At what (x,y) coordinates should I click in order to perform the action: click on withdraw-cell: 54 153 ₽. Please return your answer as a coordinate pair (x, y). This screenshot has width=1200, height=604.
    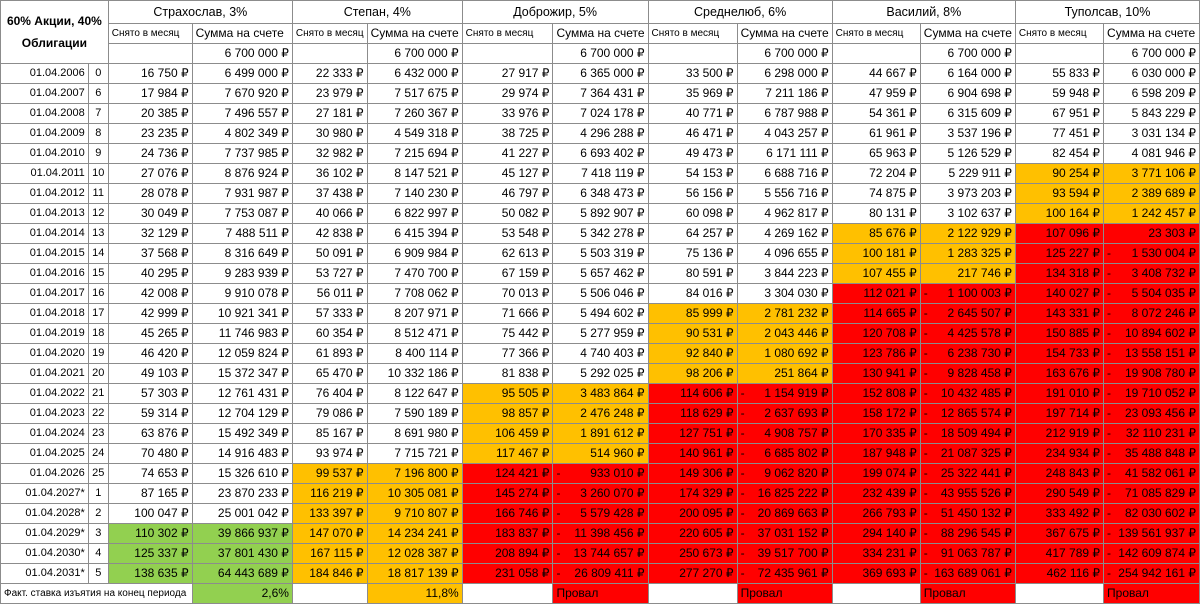
    Looking at the image, I should click on (692, 173).